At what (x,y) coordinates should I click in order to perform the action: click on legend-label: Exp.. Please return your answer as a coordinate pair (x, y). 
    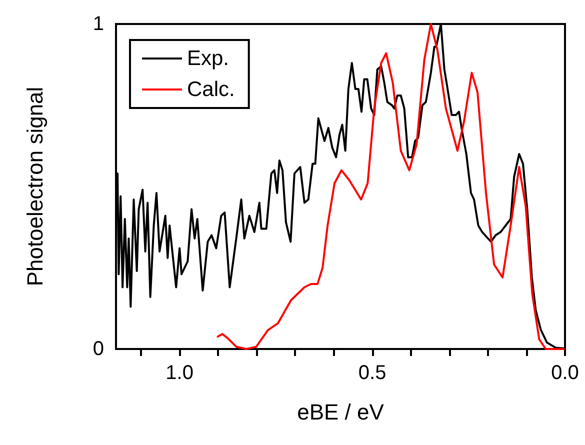
    Looking at the image, I should click on (208, 58).